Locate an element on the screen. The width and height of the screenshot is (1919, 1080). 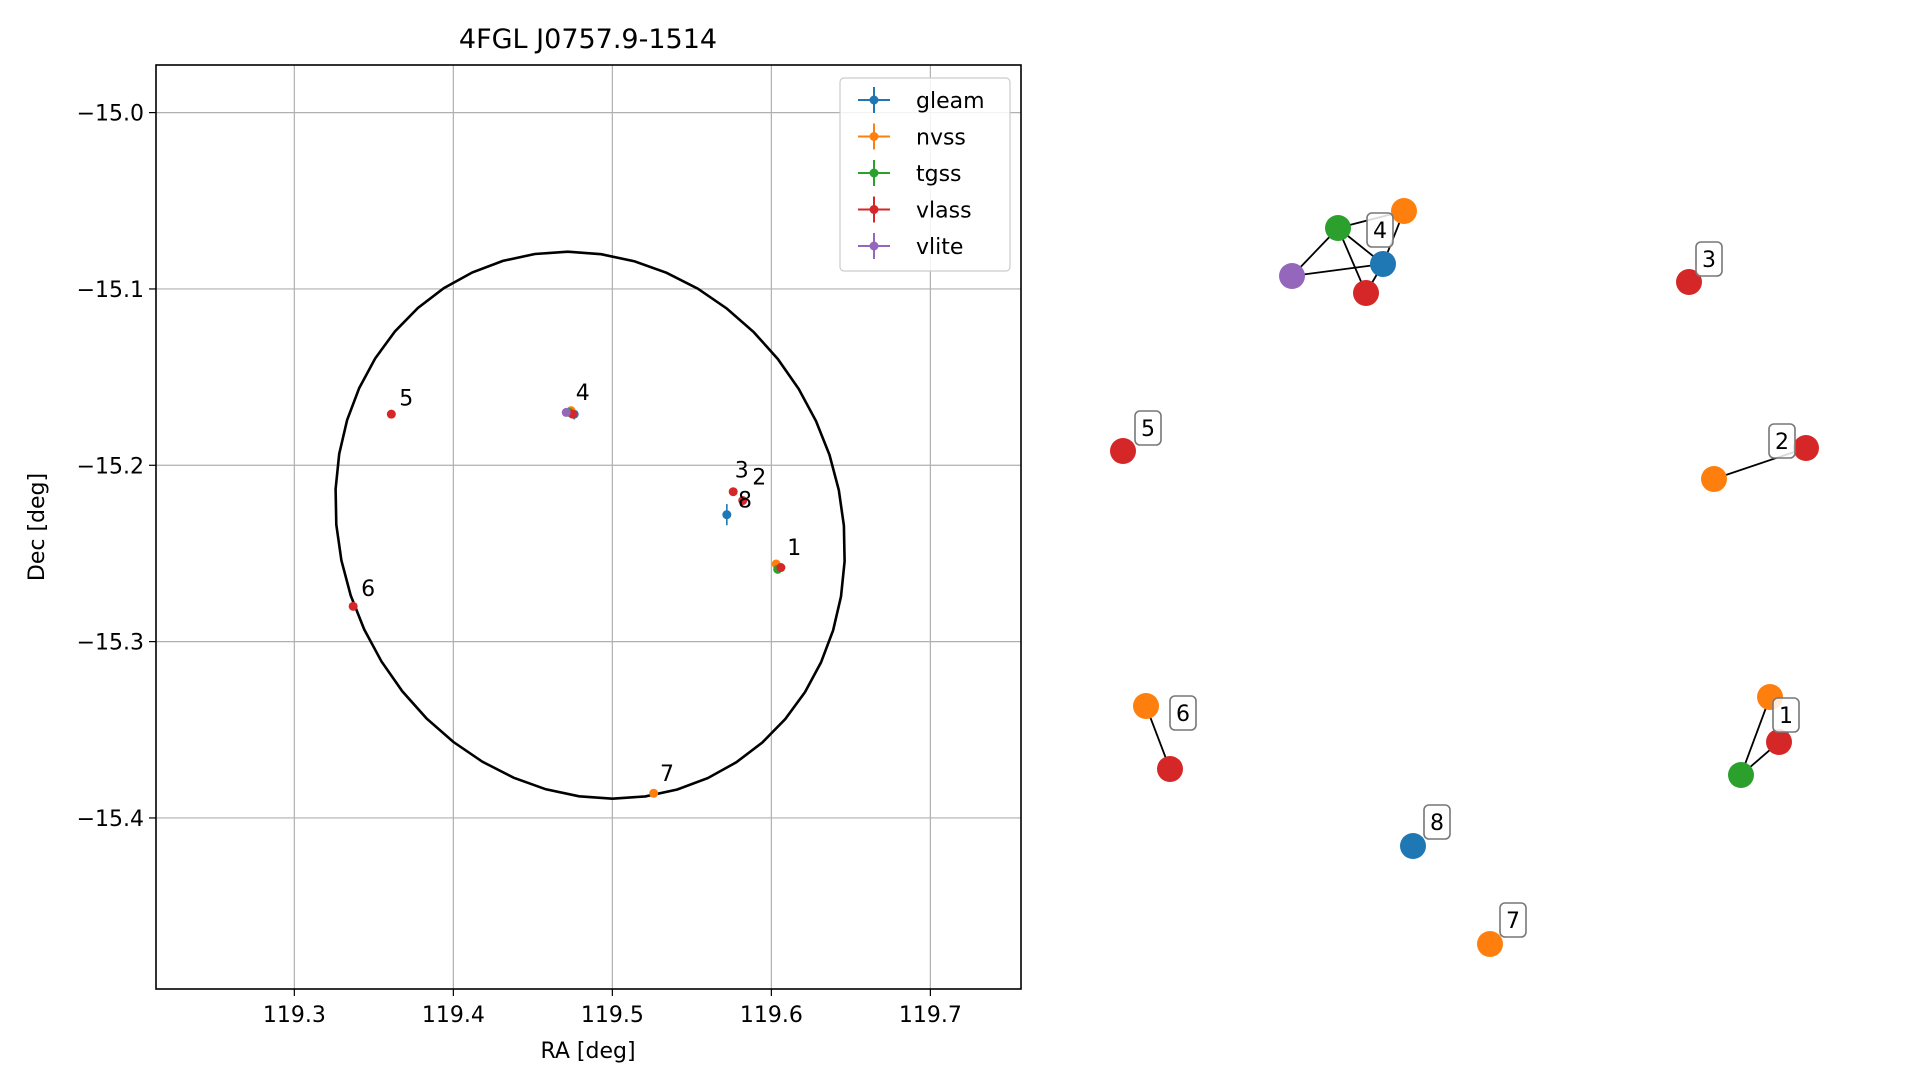
point-labels: 1 23 8 4 5 6 7 is located at coordinates (581, 584).